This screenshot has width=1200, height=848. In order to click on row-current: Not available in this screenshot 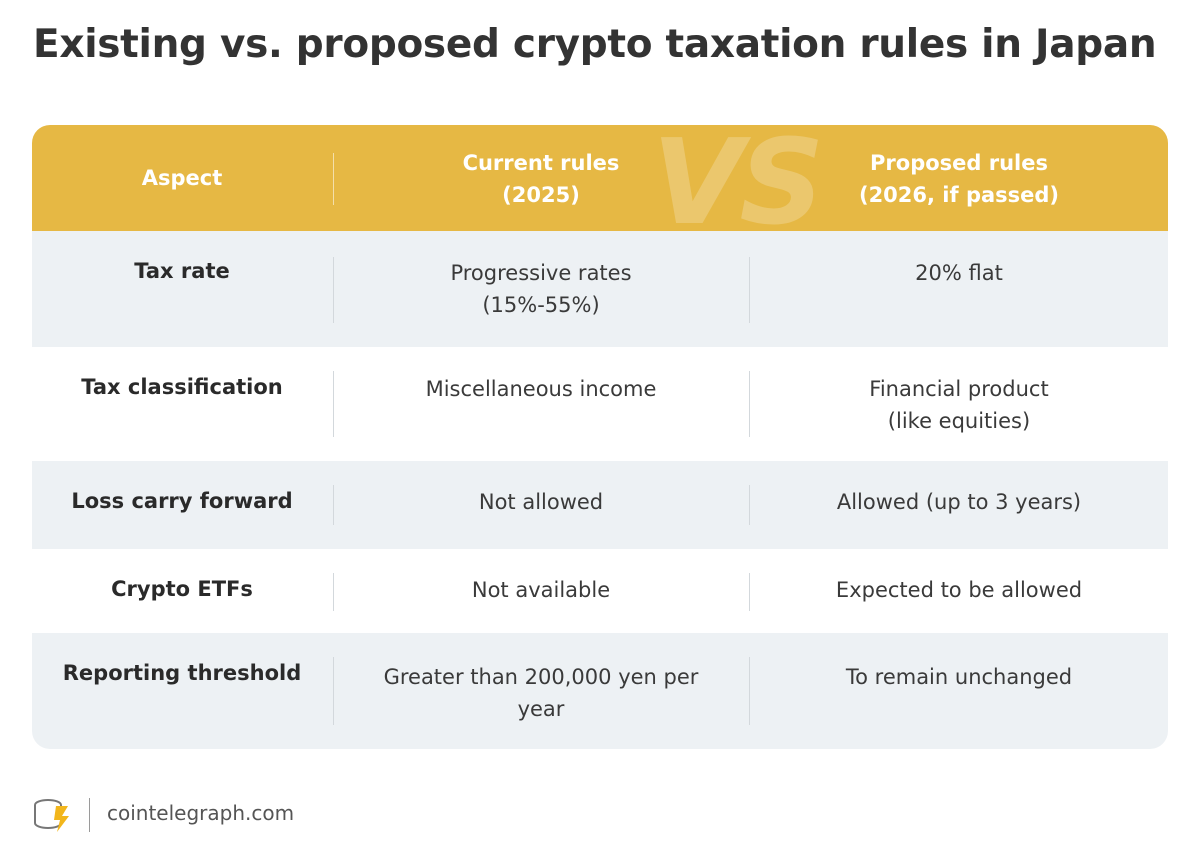, I will do `click(541, 590)`.